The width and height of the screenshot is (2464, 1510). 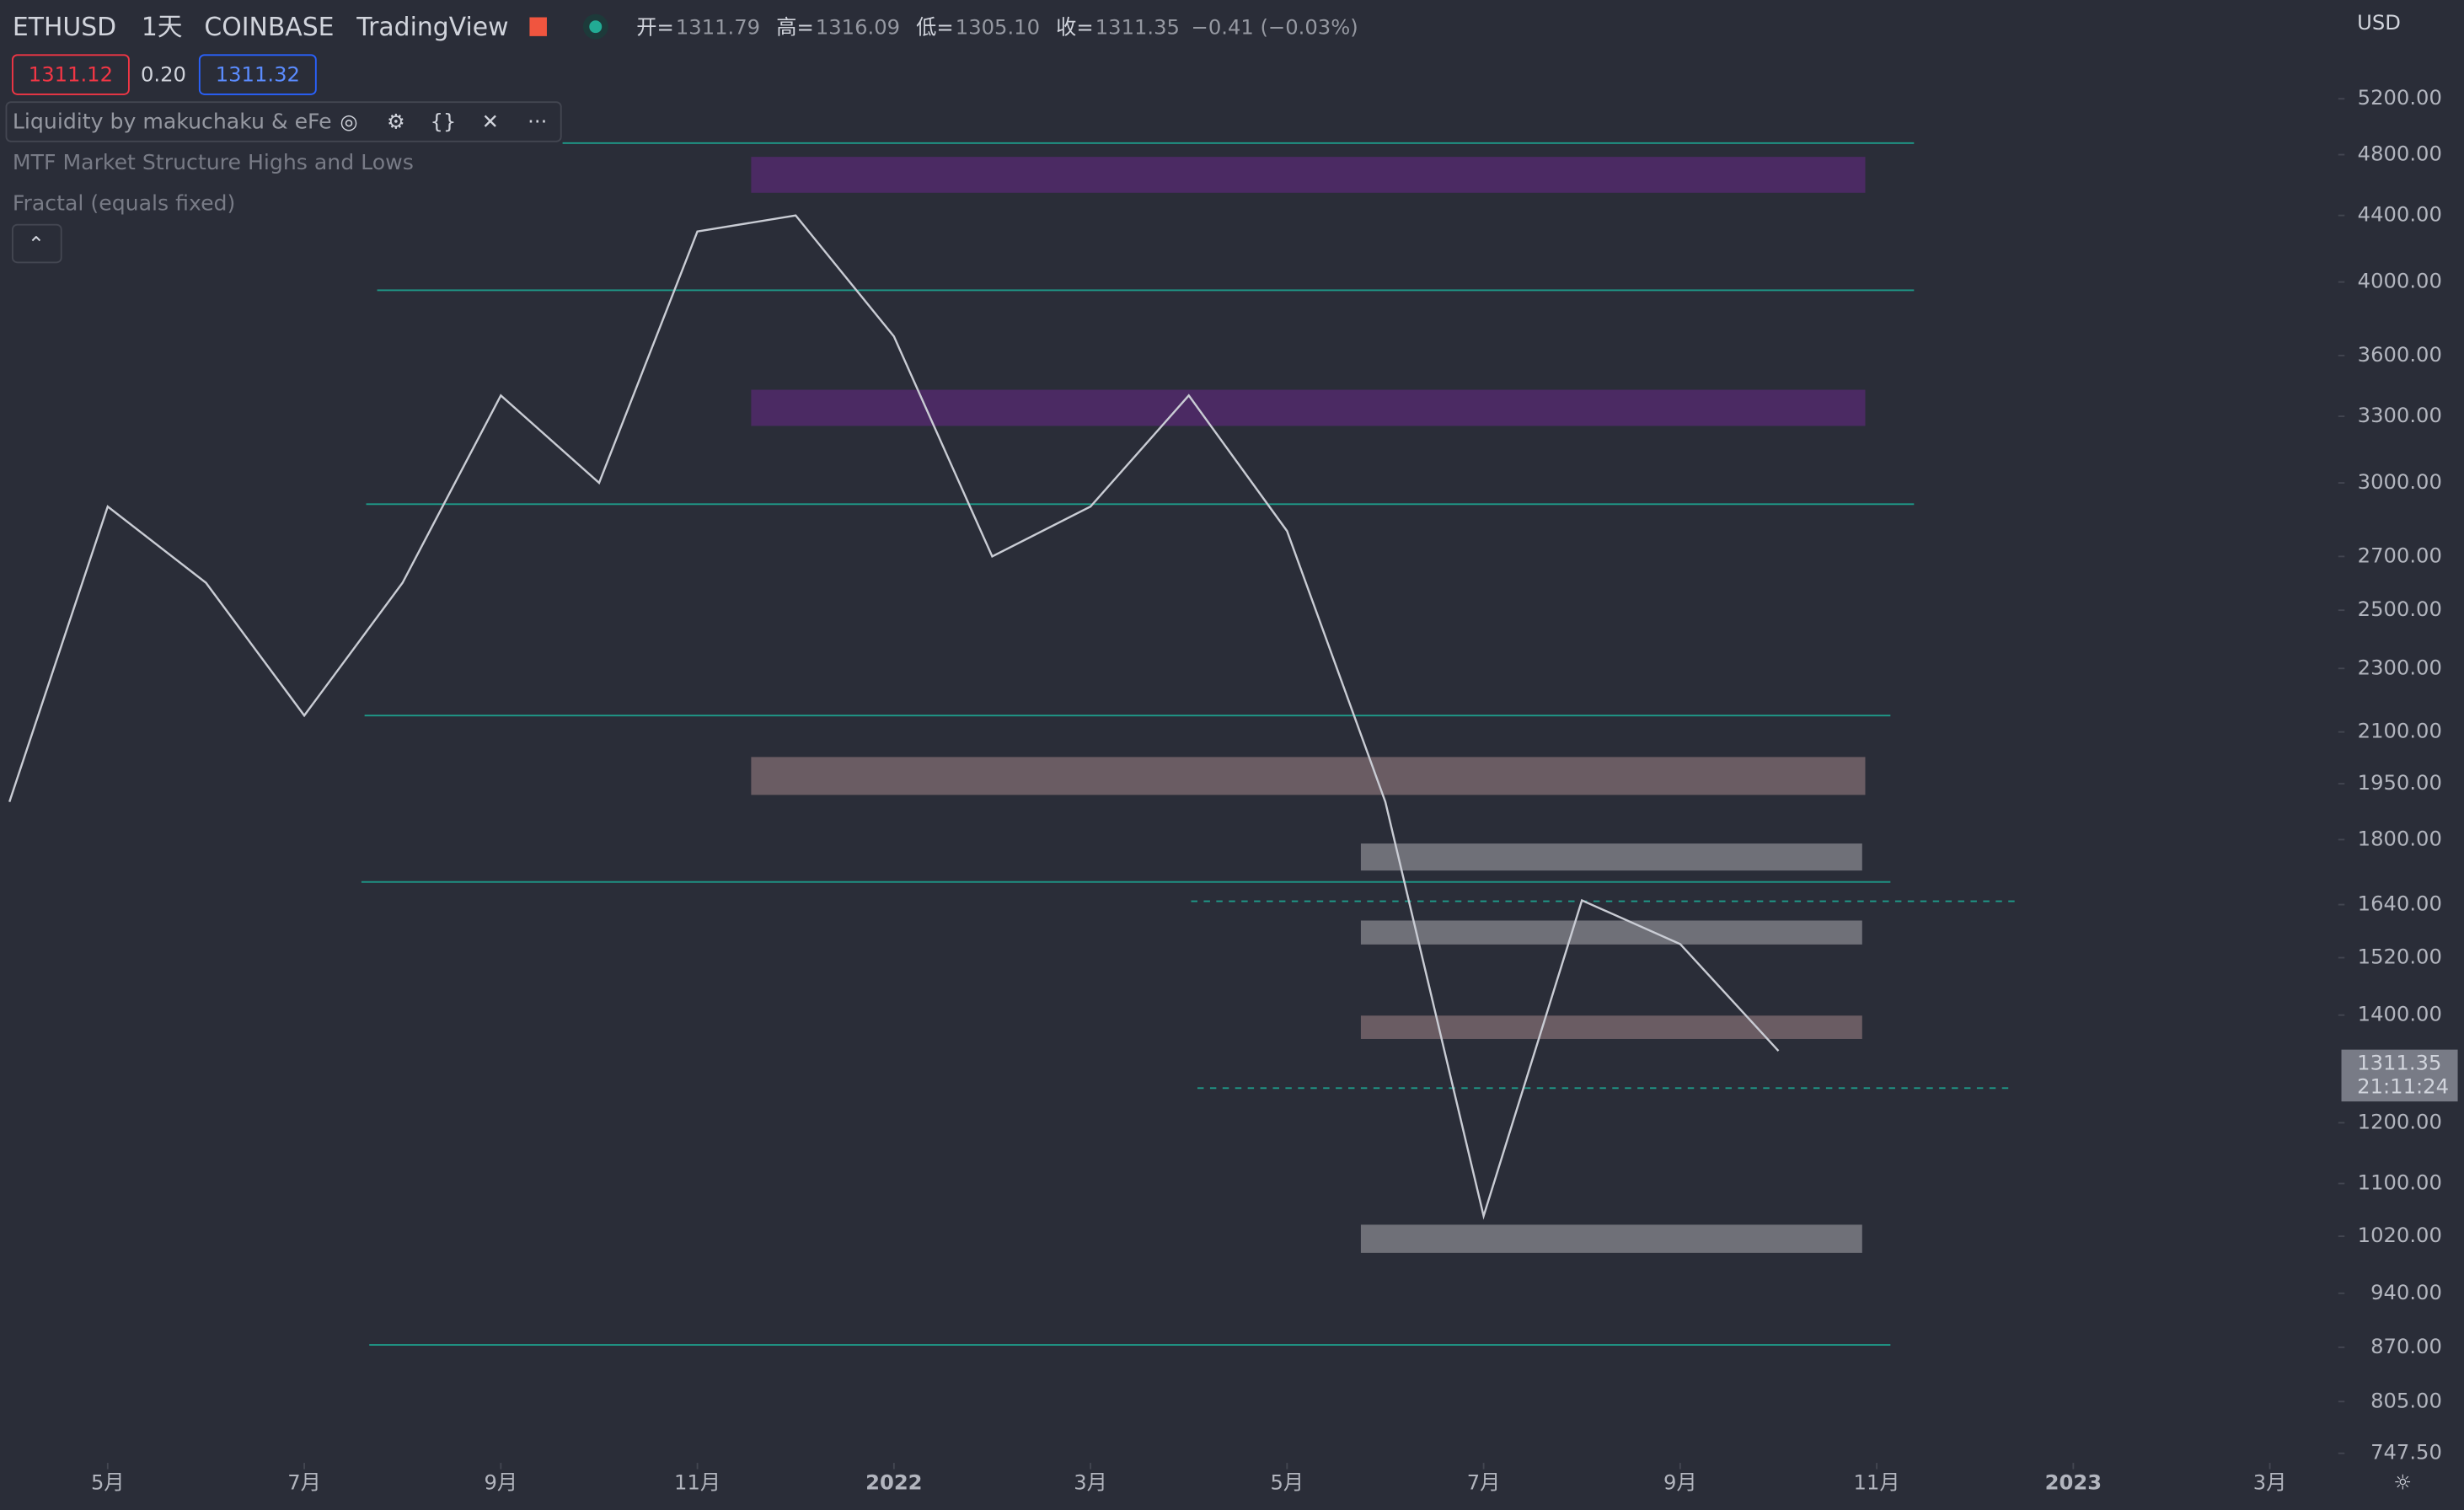 What do you see at coordinates (2400, 555) in the screenshot?
I see `y-tick-label: 2700.00` at bounding box center [2400, 555].